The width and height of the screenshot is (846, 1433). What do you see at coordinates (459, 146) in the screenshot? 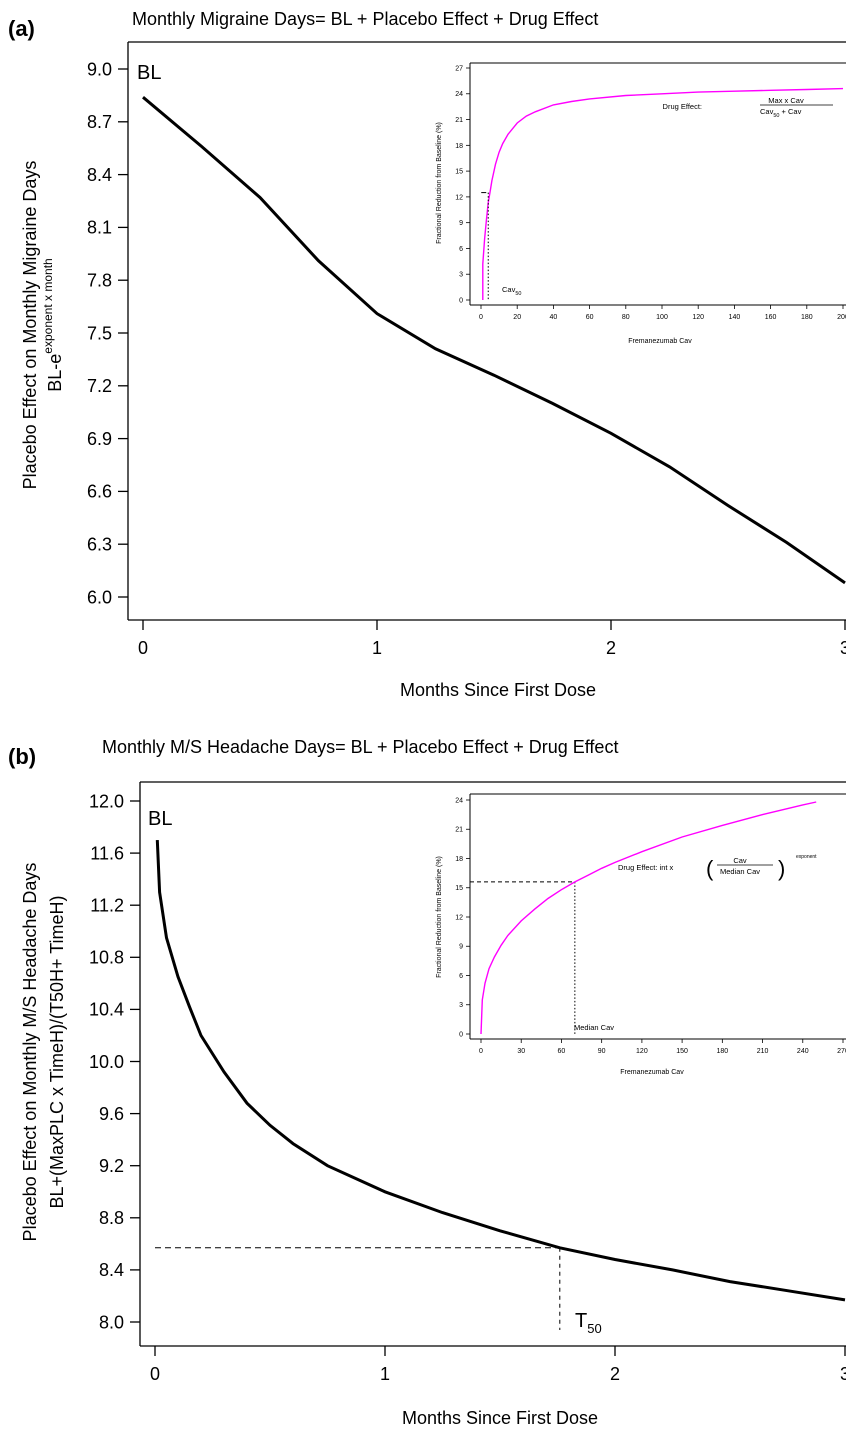
I see `panel-a-inset-y-tick-label: 18` at bounding box center [459, 146].